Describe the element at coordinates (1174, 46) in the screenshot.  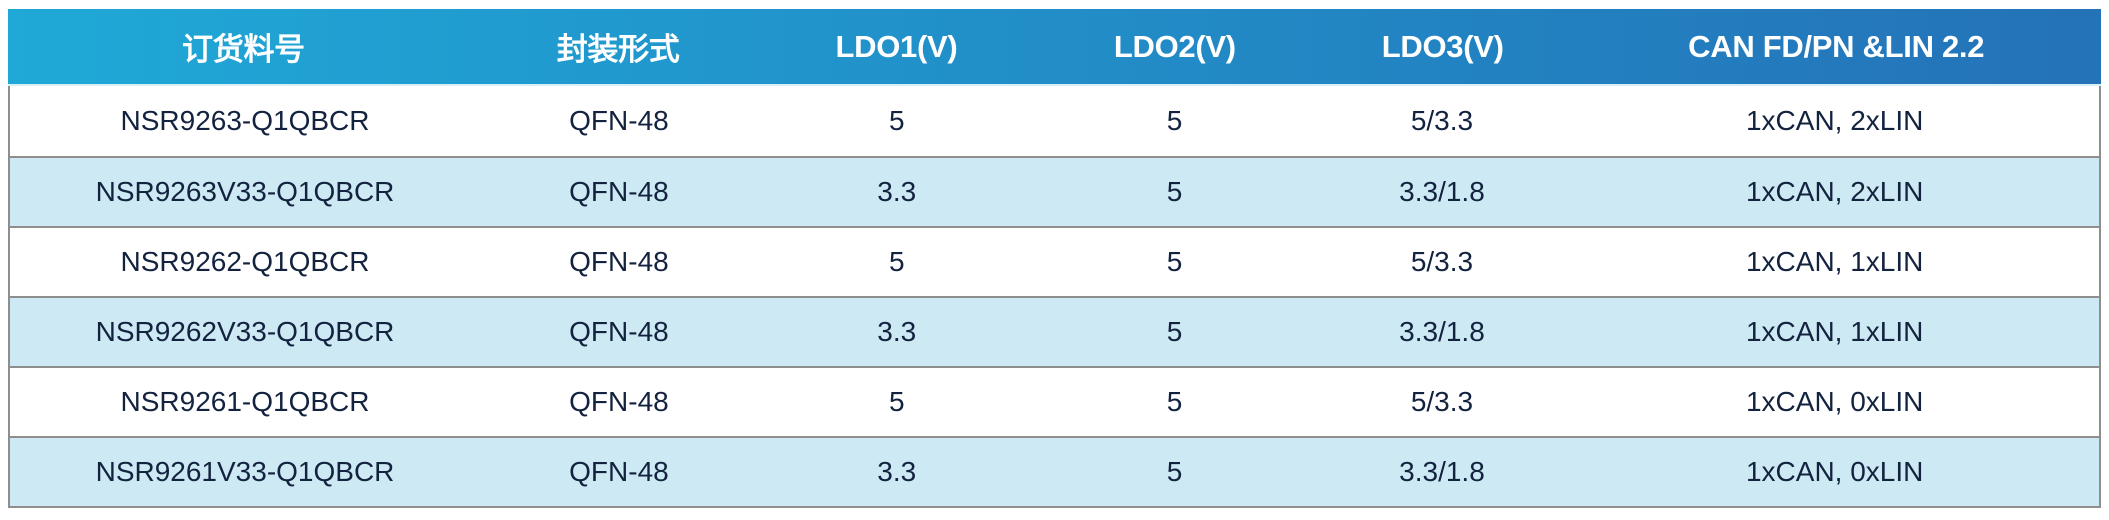
I see `column-header-ldo2: LDO2(V)` at that location.